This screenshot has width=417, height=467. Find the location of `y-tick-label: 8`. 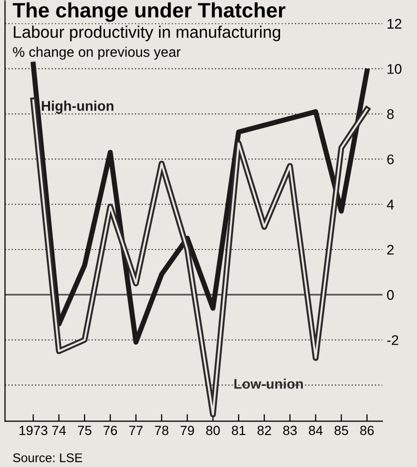

y-tick-label: 8 is located at coordinates (390, 114).